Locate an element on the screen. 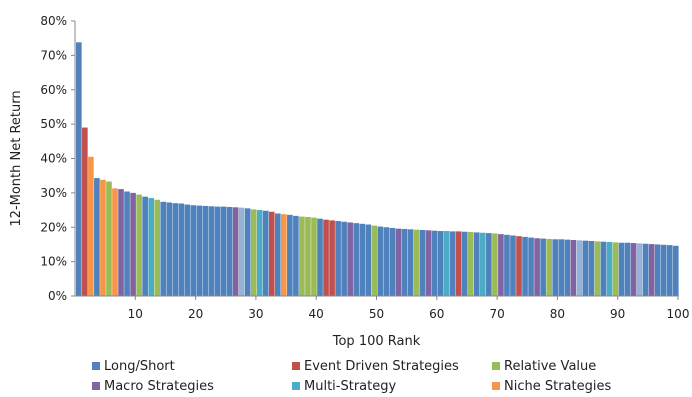 Image resolution: width=692 pixels, height=397 pixels. x-tick-labels: 10 20 30 40 50 60 70 80 90 100 is located at coordinates (408, 308).